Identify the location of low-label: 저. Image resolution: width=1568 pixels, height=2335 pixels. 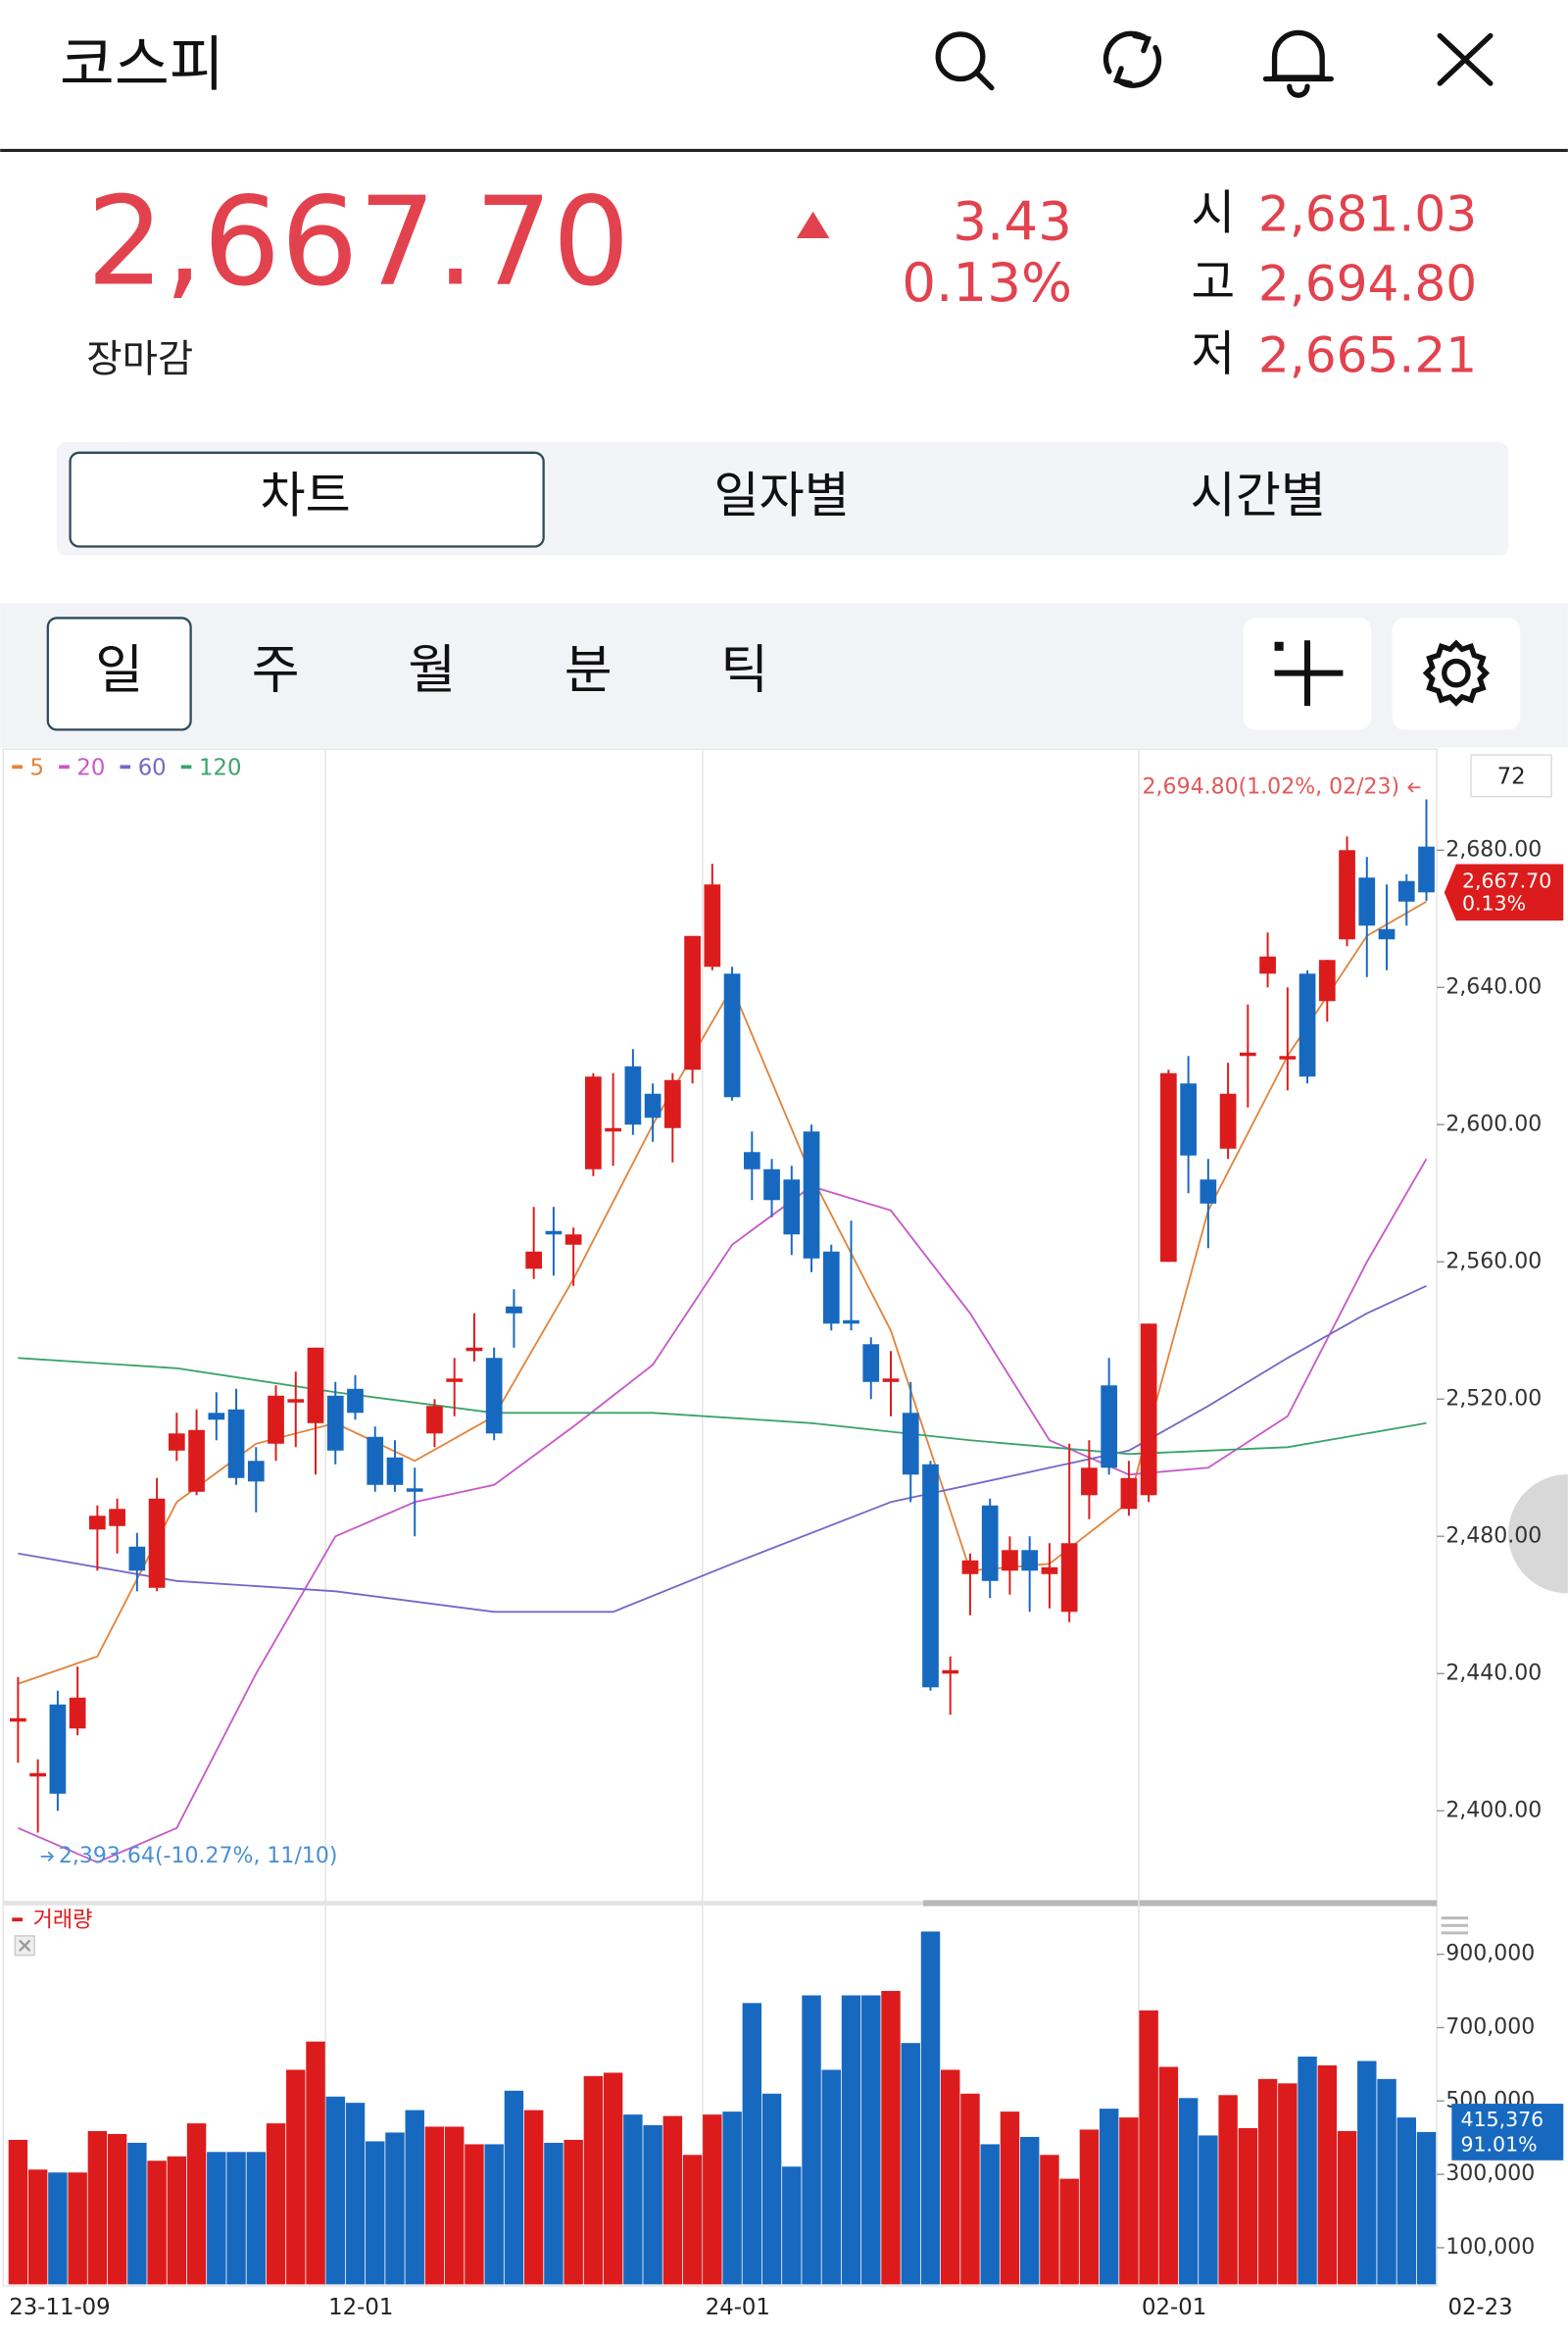
(1213, 354).